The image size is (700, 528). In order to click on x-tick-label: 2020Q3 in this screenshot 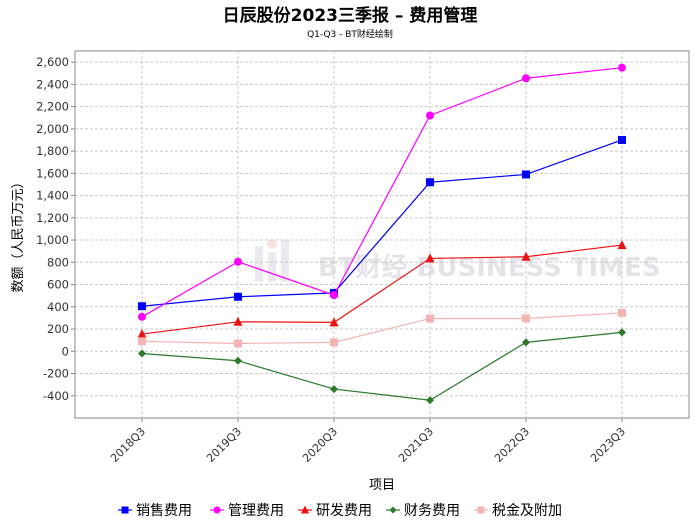, I will do `click(320, 445)`.